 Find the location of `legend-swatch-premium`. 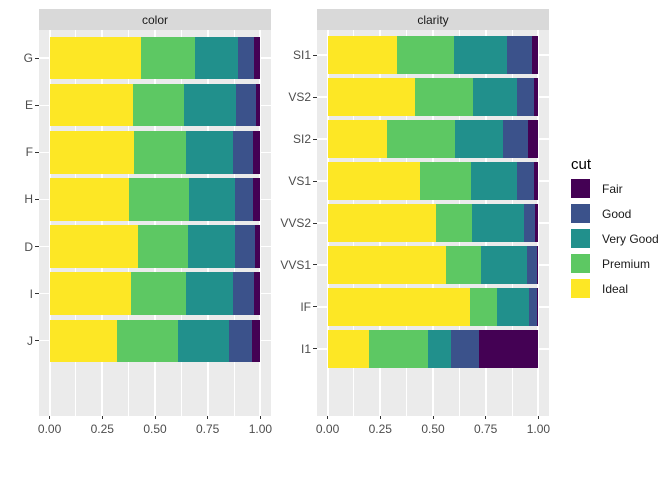

legend-swatch-premium is located at coordinates (580, 263).